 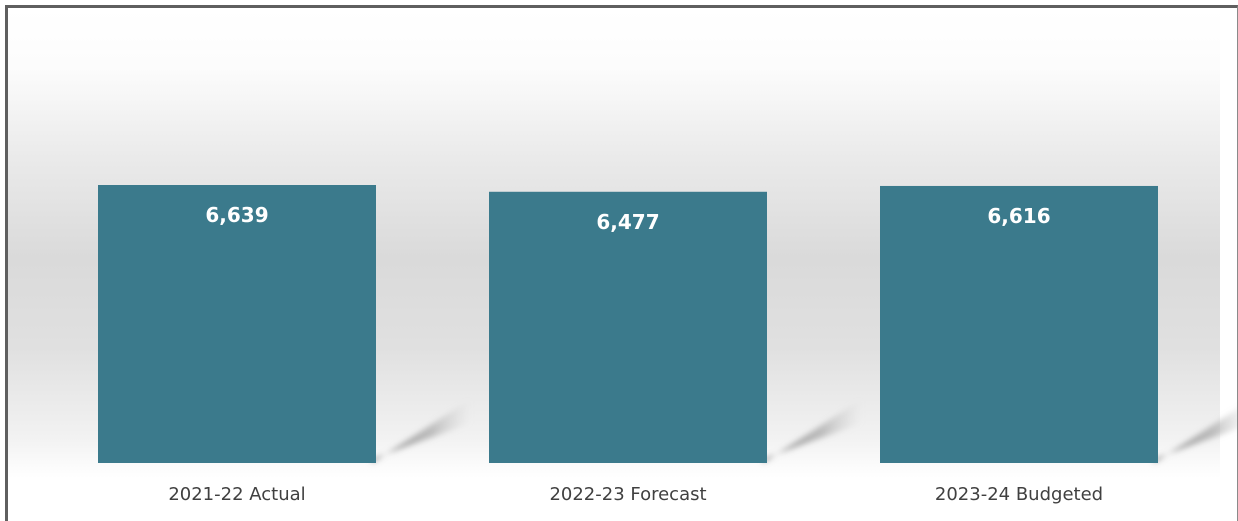 What do you see at coordinates (1228, 264) in the screenshot?
I see `frame-right-margin` at bounding box center [1228, 264].